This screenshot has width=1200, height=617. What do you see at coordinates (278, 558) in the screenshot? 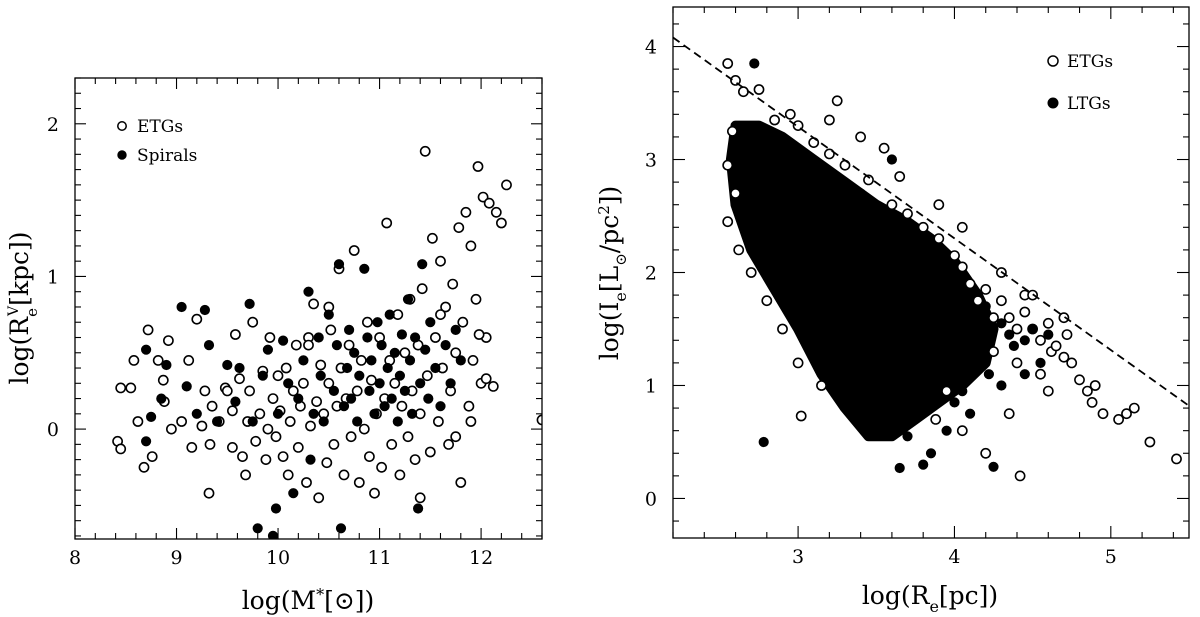
I see `x-tick-label: 10` at bounding box center [278, 558].